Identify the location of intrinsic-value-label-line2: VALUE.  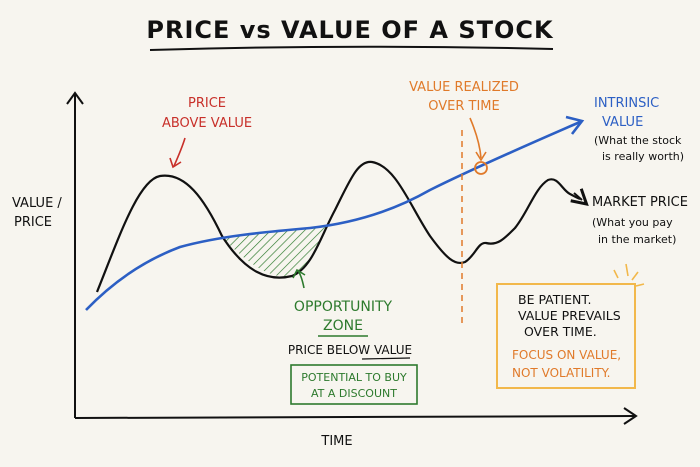
(622, 122).